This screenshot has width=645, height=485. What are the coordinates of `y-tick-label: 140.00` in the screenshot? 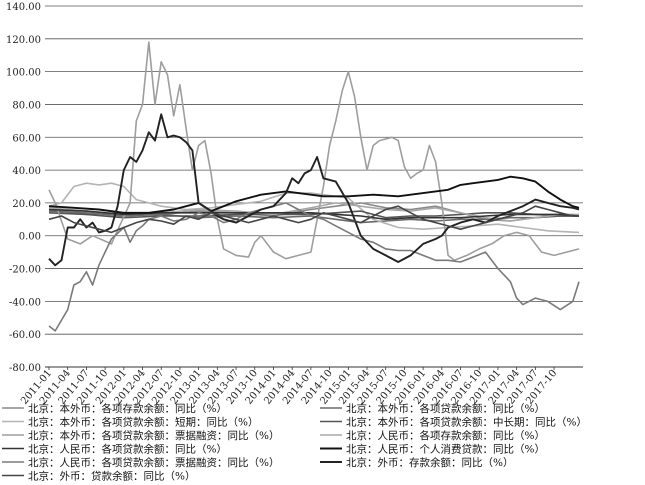 It's located at (23, 7).